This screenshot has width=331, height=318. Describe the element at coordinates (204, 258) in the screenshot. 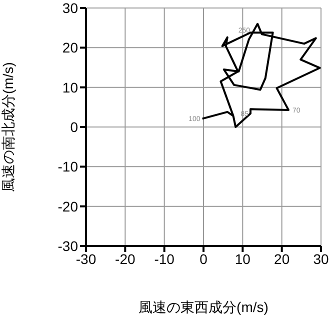

I see `x-tick-label: 0` at that location.